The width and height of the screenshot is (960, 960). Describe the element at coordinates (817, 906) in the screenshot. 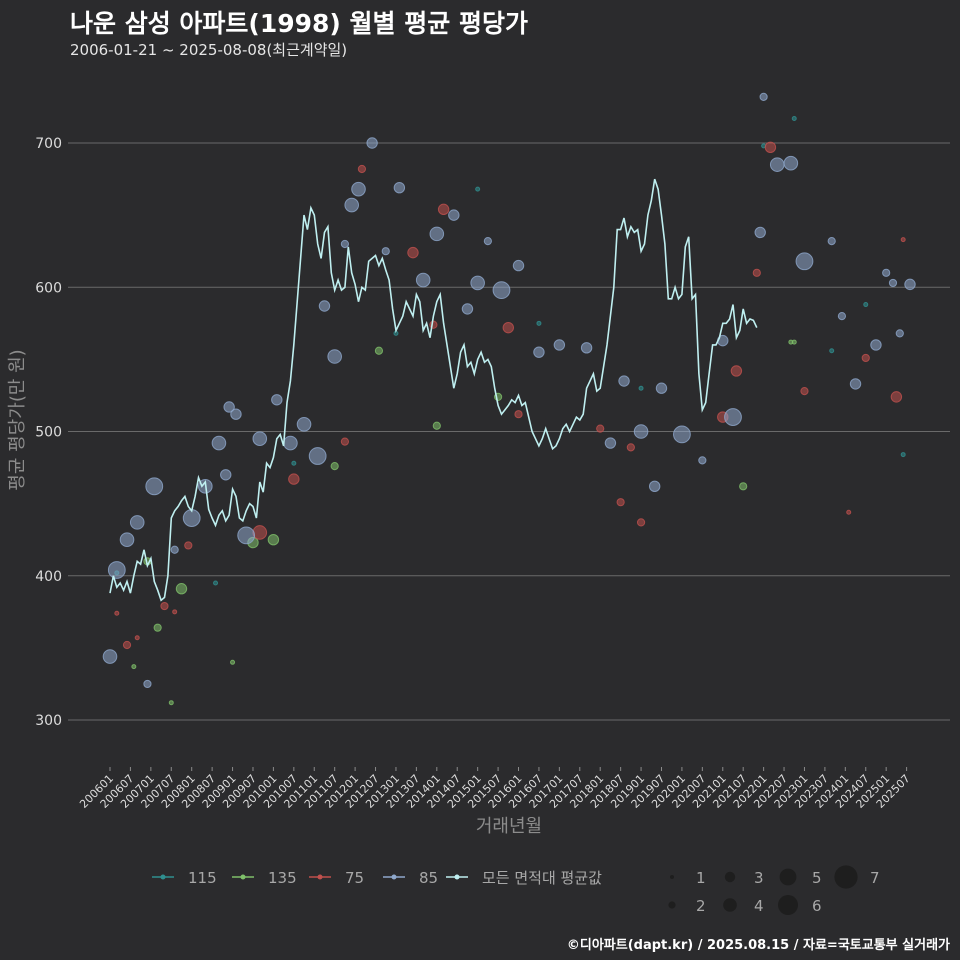

I see `legend-size-label: 6` at that location.